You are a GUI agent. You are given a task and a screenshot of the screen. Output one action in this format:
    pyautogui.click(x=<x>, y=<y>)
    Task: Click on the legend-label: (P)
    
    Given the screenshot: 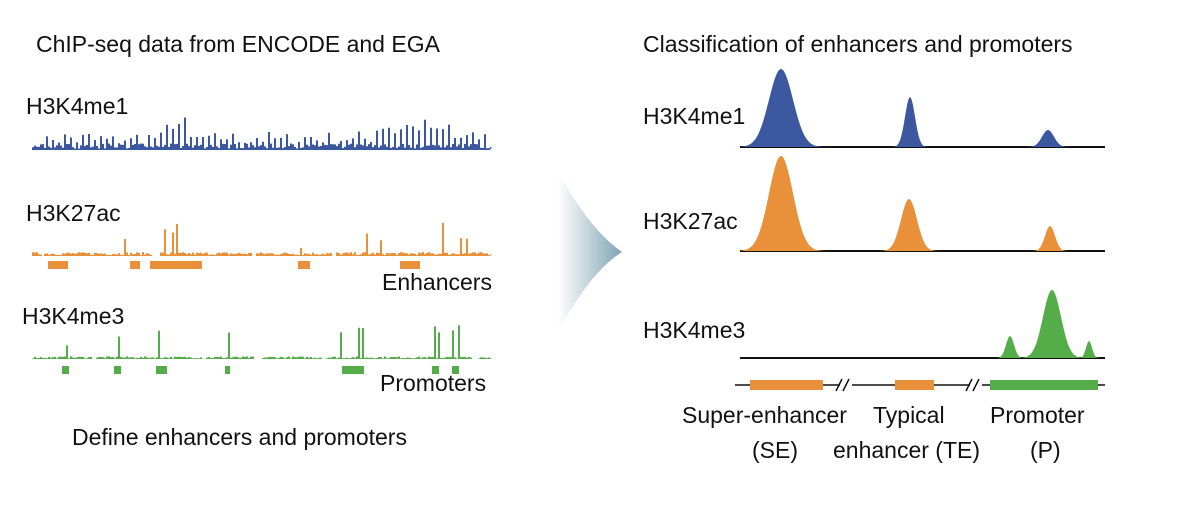 What is the action you would take?
    pyautogui.click(x=1045, y=450)
    